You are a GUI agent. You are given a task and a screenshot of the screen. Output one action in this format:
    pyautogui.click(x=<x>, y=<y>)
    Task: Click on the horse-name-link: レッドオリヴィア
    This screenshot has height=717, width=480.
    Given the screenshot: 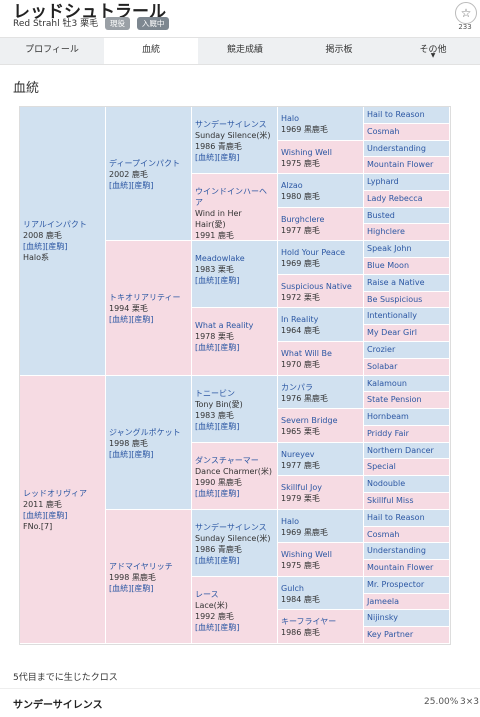 What is the action you would take?
    pyautogui.click(x=55, y=493)
    